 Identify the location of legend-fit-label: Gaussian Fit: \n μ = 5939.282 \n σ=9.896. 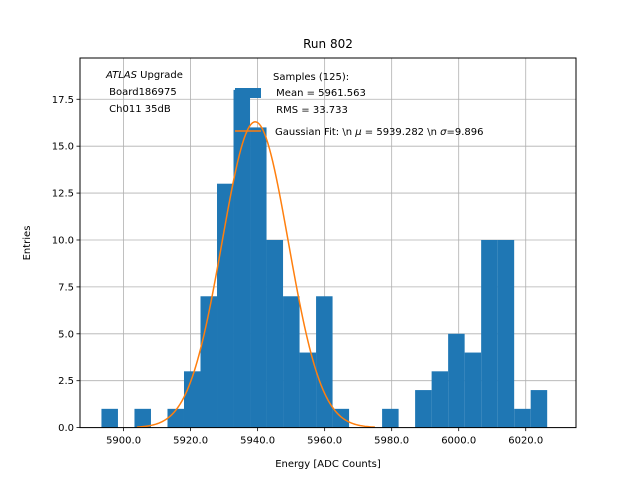
(379, 132).